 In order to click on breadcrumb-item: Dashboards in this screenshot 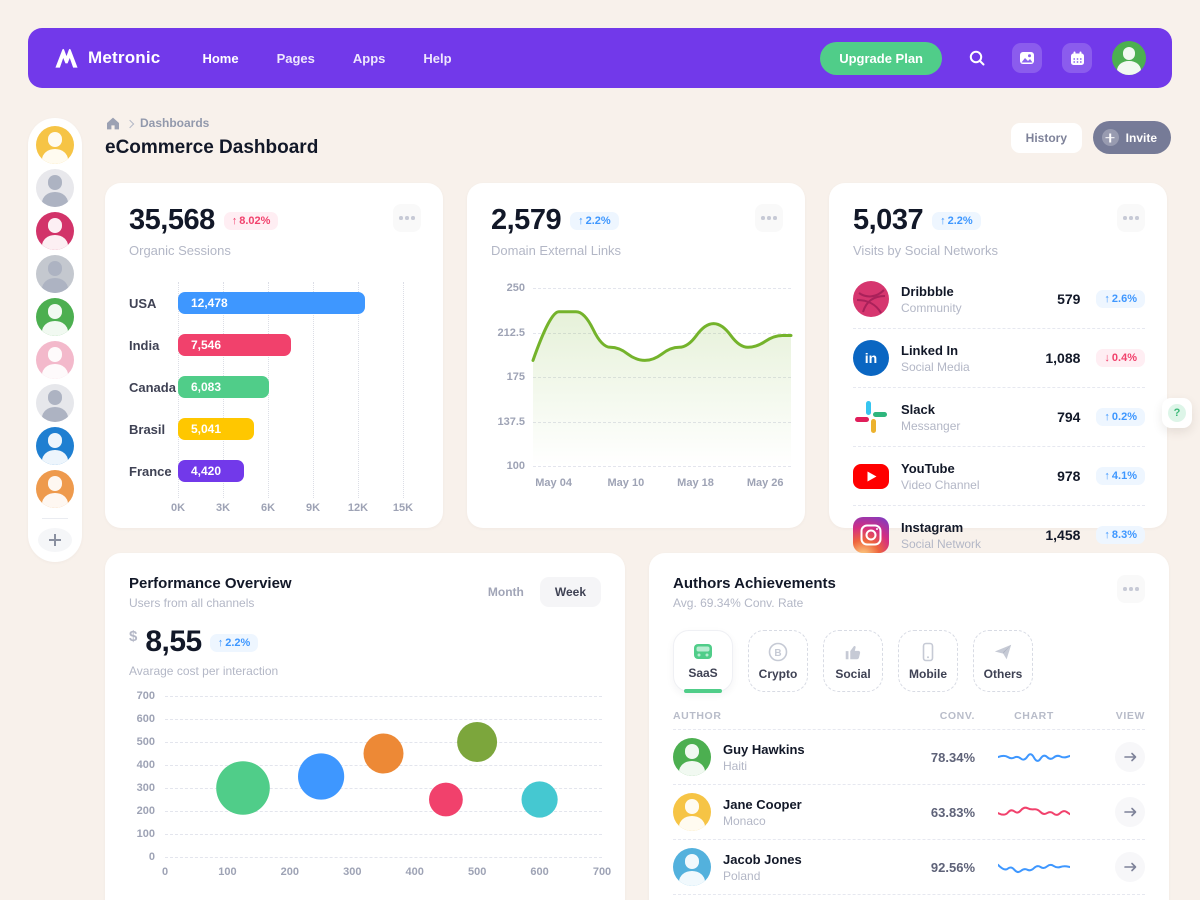, I will do `click(175, 123)`.